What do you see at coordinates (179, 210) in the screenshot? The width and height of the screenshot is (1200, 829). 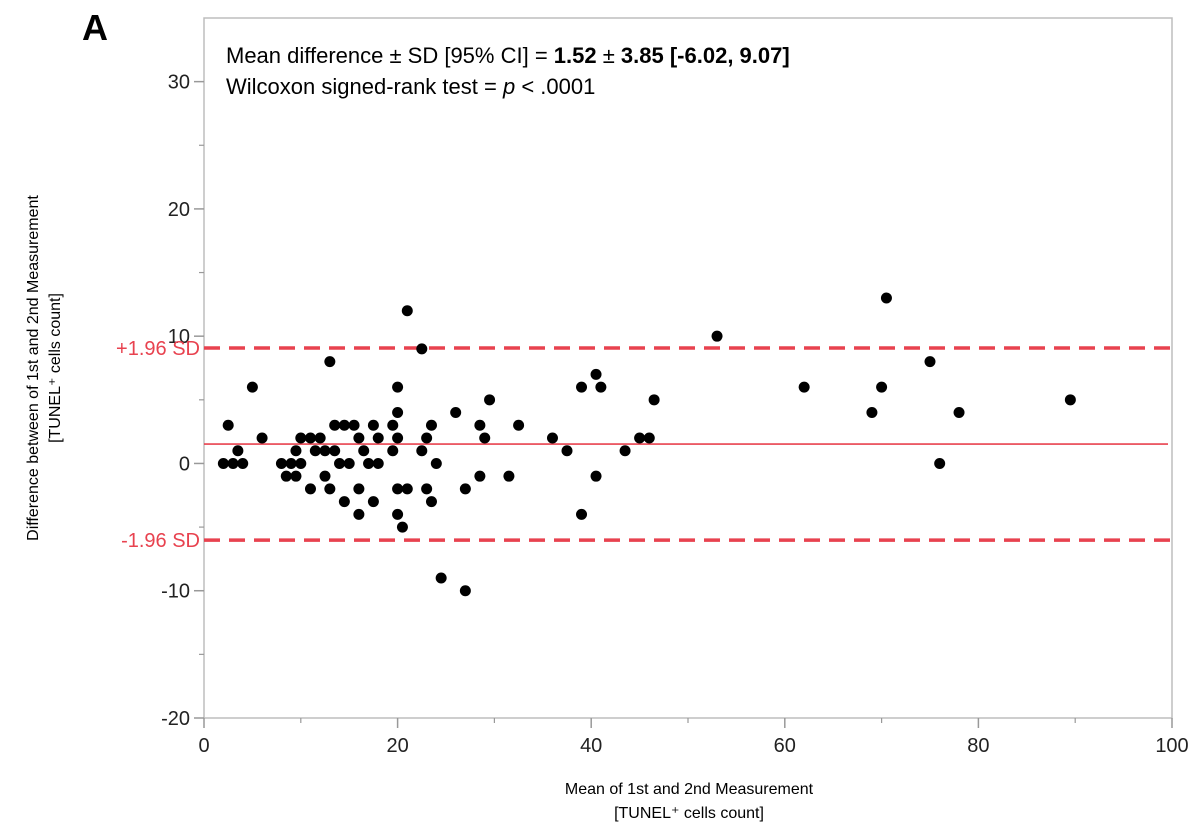 I see `y-tick-label: 20` at bounding box center [179, 210].